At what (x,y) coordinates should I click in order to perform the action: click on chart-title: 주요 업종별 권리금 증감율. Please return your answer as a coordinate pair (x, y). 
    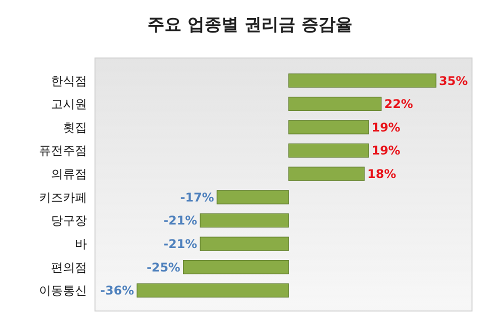
    Looking at the image, I should click on (250, 25).